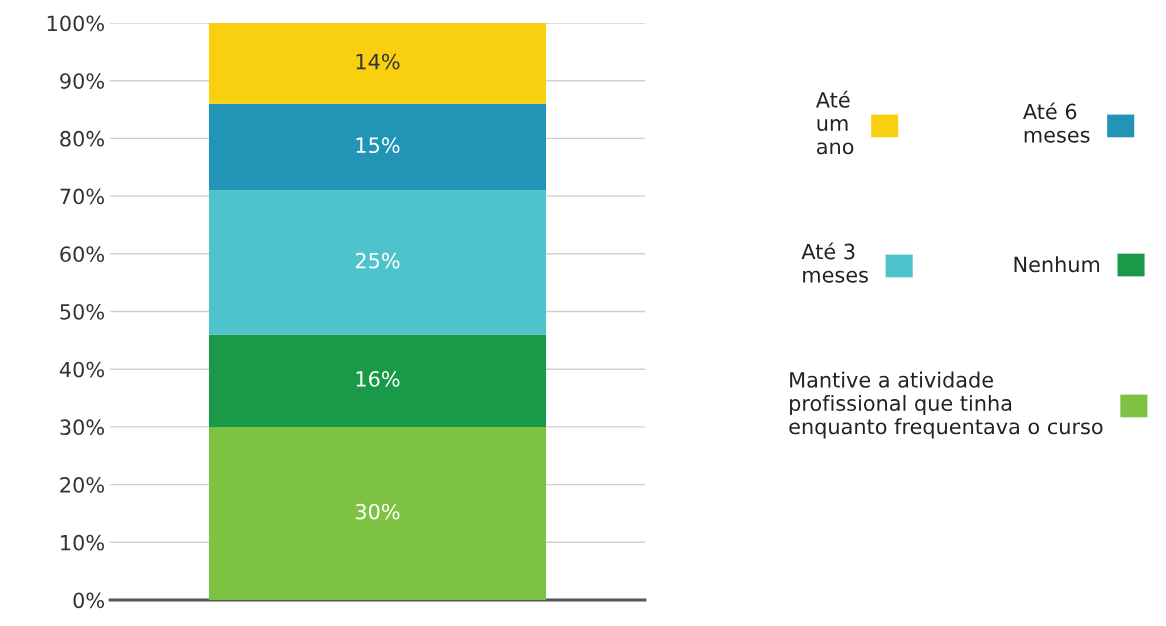  Describe the element at coordinates (88, 600) in the screenshot. I see `y-tick-label: 0%` at that location.